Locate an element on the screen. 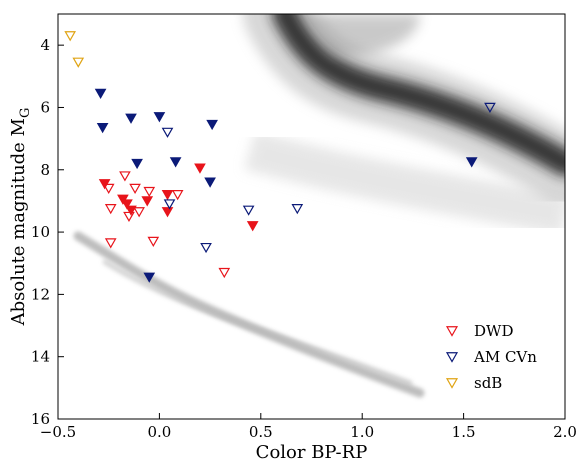  legend-label-am-cvn: AM CVn is located at coordinates (505, 357).